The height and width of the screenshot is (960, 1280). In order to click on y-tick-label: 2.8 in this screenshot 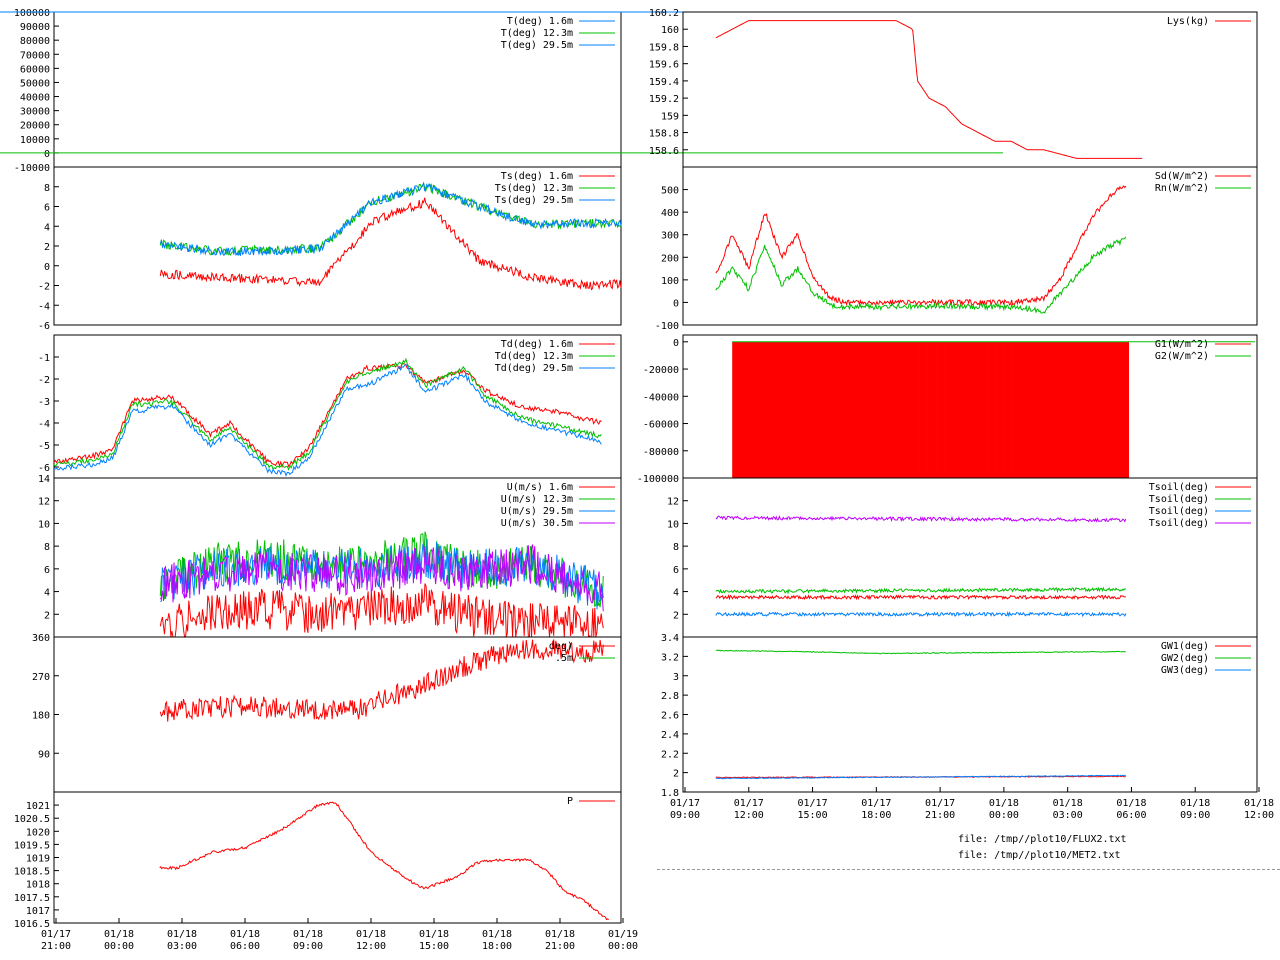, I will do `click(670, 696)`.